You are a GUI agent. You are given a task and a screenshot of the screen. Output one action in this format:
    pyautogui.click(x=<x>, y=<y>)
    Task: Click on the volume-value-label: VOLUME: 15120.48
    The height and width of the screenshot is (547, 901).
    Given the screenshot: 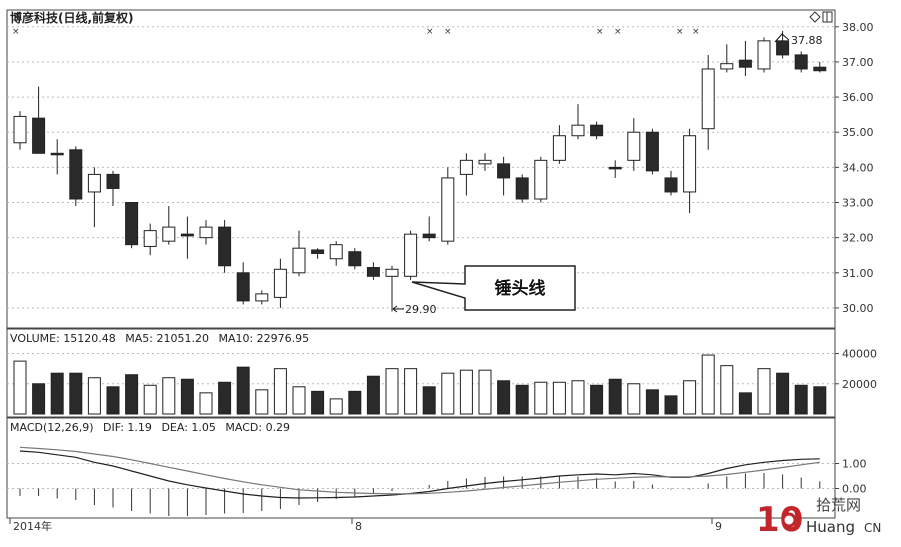 What is the action you would take?
    pyautogui.click(x=63, y=338)
    